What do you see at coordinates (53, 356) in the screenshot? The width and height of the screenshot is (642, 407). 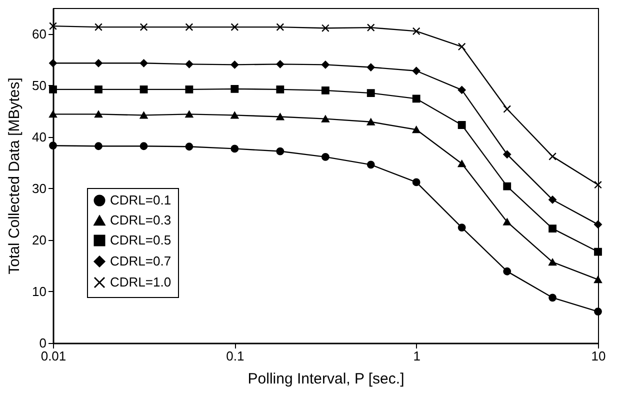 I see `x-tick-label: 0.01` at bounding box center [53, 356].